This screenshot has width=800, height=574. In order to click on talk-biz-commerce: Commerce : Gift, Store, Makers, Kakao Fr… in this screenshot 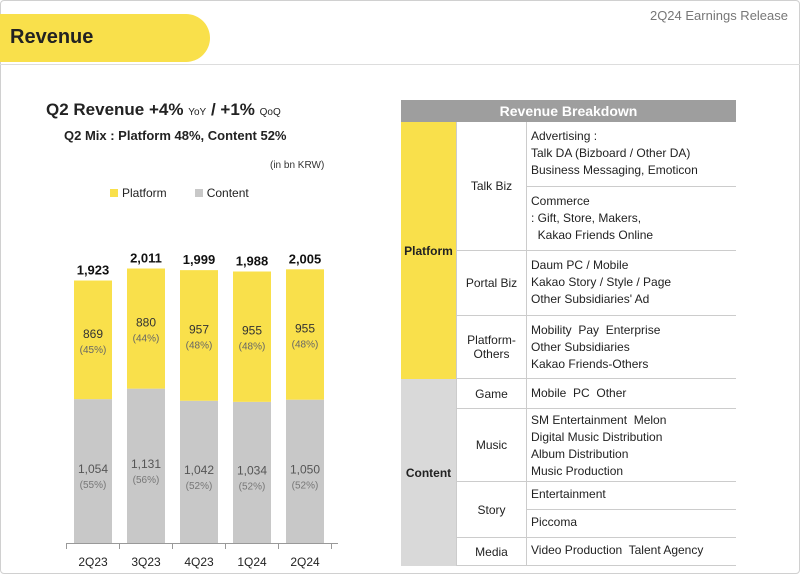, I will do `click(631, 219)`.